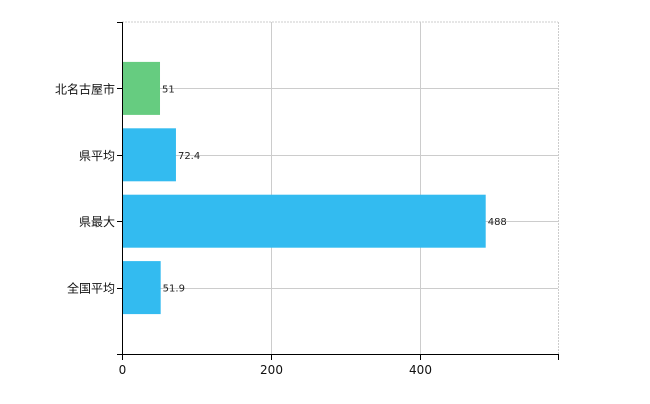 The width and height of the screenshot is (650, 404). Describe the element at coordinates (189, 156) in the screenshot. I see `data-label-1: 72.4` at that location.